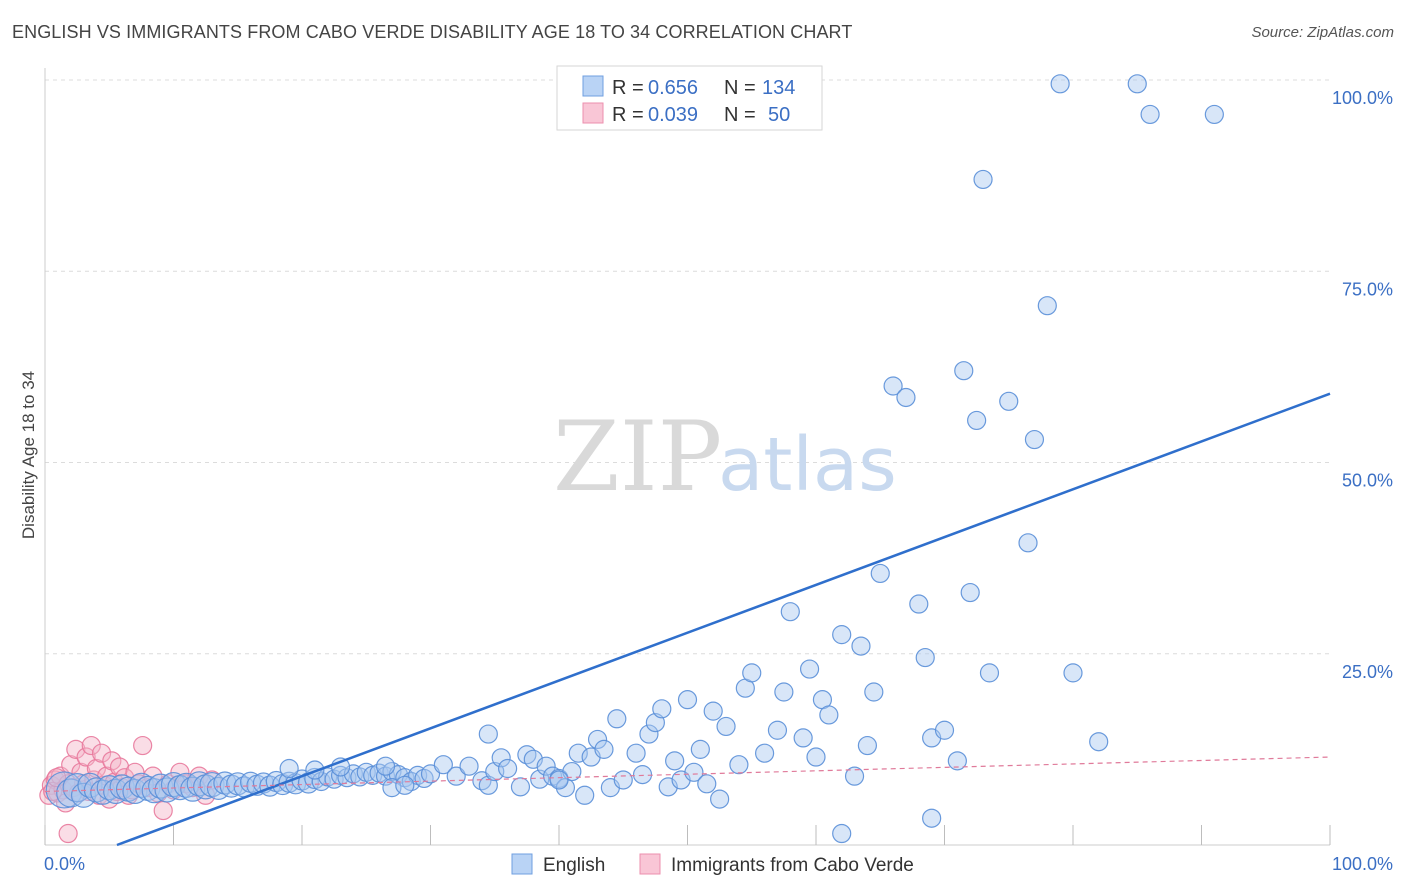 Image resolution: width=1406 pixels, height=892 pixels. I want to click on bottom-legend: English Immigrants from Cabo Verde, so click(712, 864).